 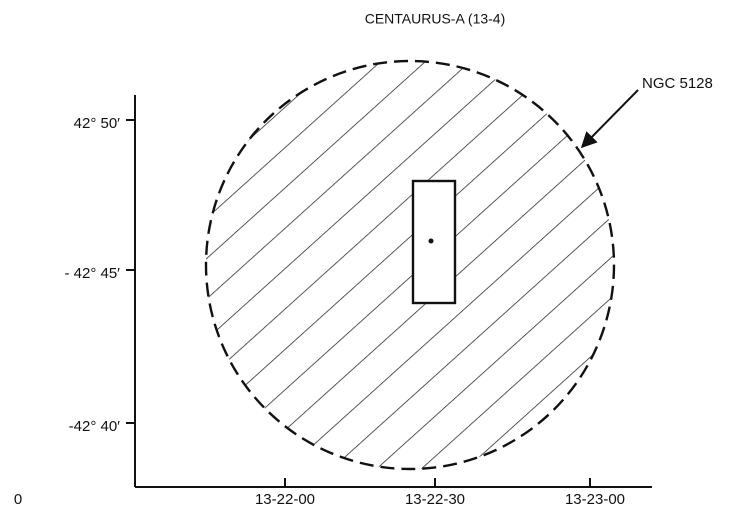 What do you see at coordinates (95, 426) in the screenshot?
I see `y-label: -42° 40′` at bounding box center [95, 426].